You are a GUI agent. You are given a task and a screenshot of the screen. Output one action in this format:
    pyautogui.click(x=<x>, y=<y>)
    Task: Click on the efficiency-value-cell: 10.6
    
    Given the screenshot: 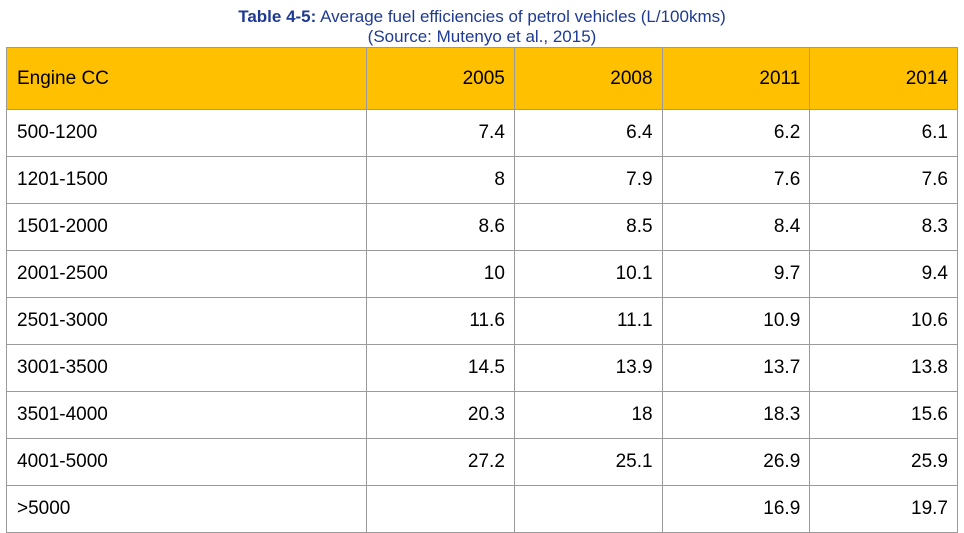 What is the action you would take?
    pyautogui.click(x=883, y=321)
    